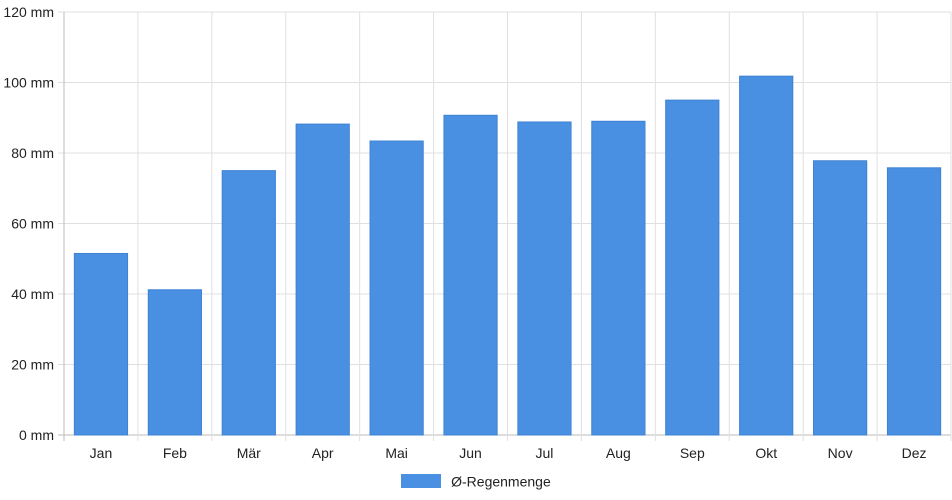 The image size is (952, 500). Describe the element at coordinates (323, 453) in the screenshot. I see `x-tick-label: Apr` at that location.